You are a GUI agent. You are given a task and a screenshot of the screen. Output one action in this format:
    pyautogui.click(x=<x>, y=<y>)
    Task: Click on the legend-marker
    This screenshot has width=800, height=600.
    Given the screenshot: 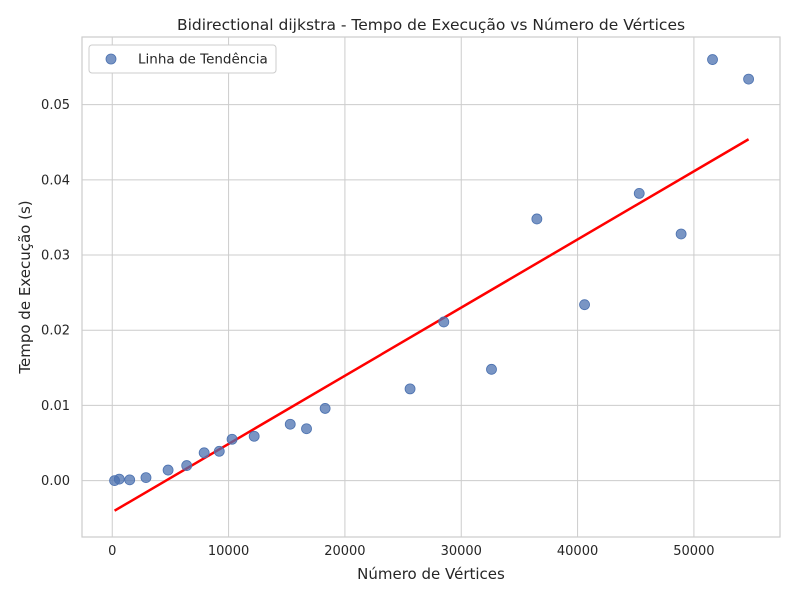 What is the action you would take?
    pyautogui.click(x=111, y=59)
    